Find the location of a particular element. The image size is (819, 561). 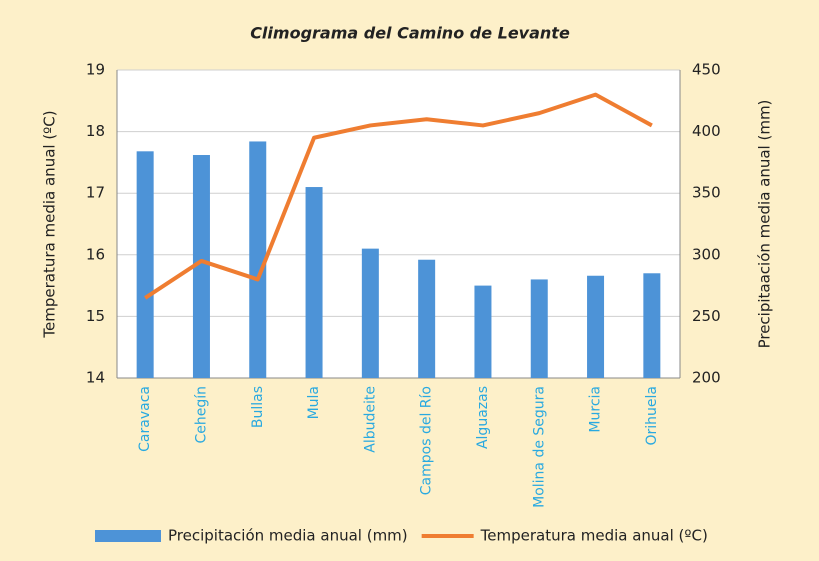

y2-tick-label: 350 is located at coordinates (706, 193).